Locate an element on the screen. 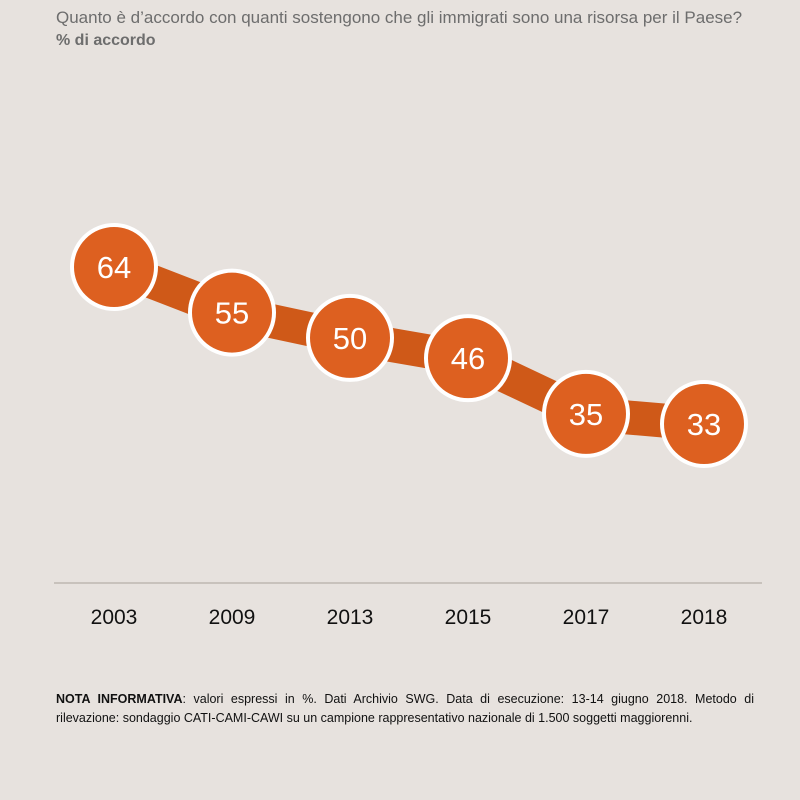  x-tick-label: 2017 is located at coordinates (586, 617).